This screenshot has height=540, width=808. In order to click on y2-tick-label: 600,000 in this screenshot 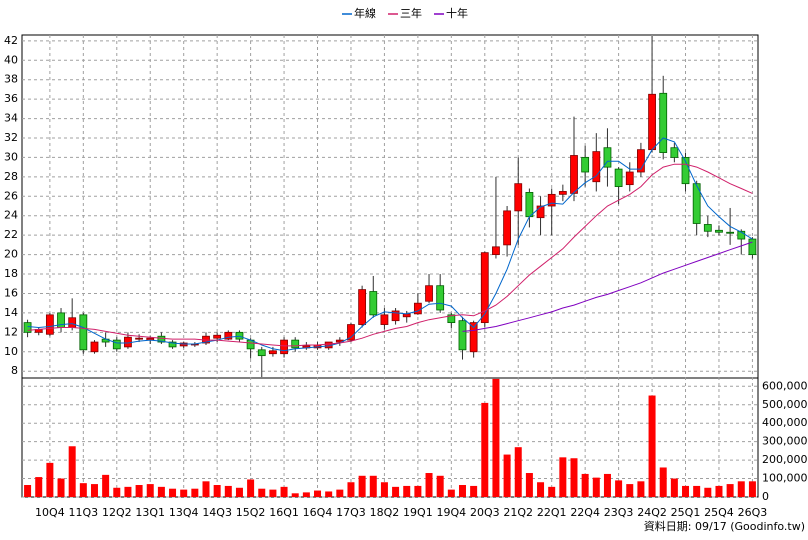, I will do `click(785, 385)`.